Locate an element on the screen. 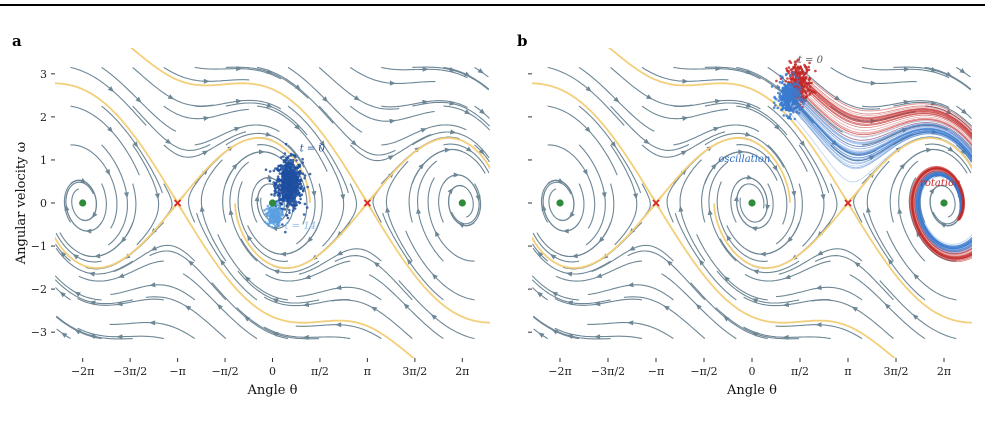 This screenshot has height=429, width=985. x-tick-label: −3π/2 is located at coordinates (608, 371).